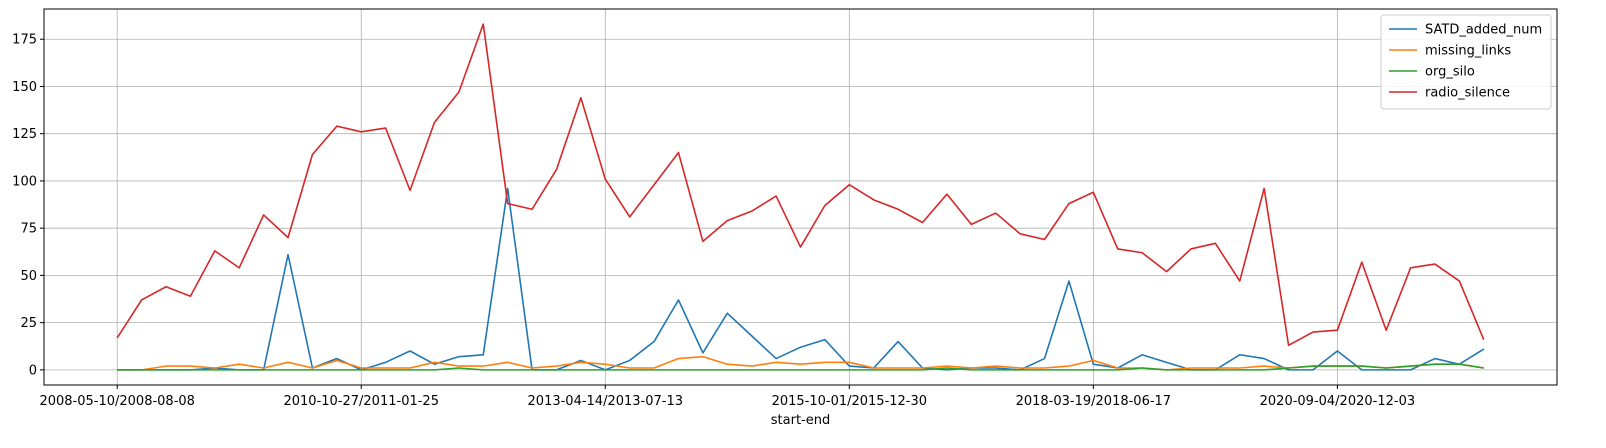  What do you see at coordinates (28, 323) in the screenshot?
I see `y-tick-label: 25` at bounding box center [28, 323].